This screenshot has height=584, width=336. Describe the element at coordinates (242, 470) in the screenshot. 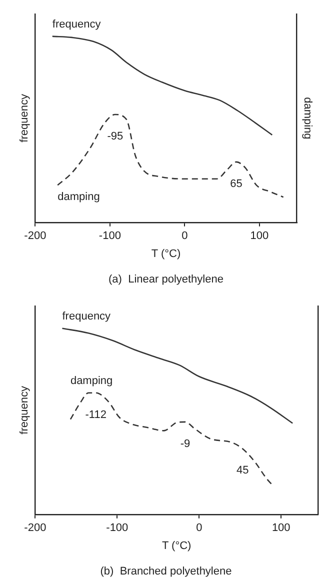

I see `annotation: 45` at that location.